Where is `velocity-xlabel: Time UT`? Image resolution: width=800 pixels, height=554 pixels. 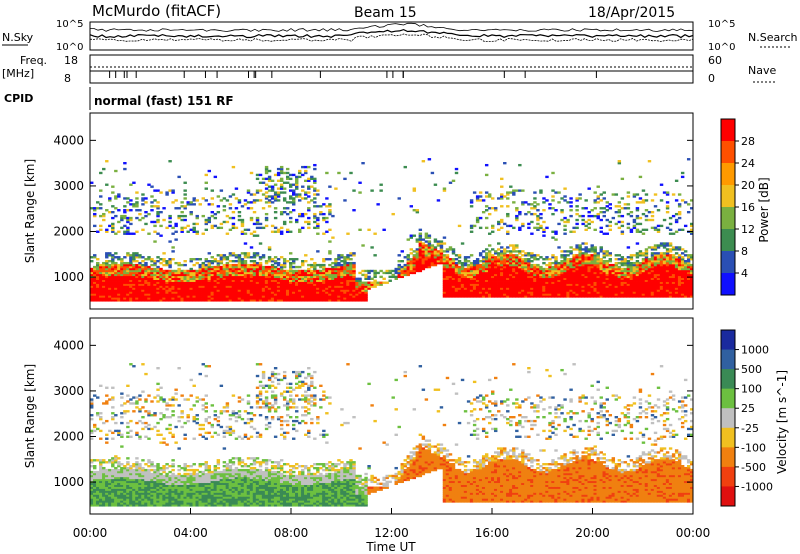 velocity-xlabel: Time UT is located at coordinates (390, 547).